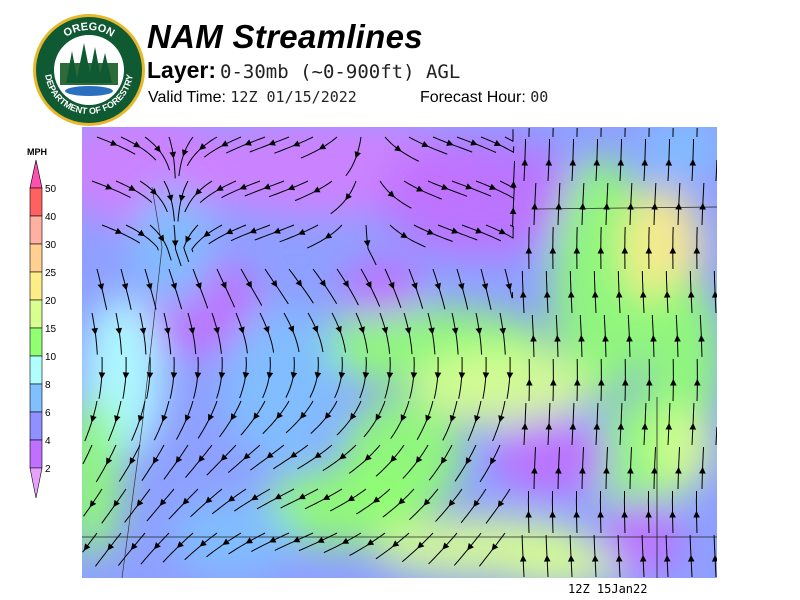 Image resolution: width=800 pixels, height=600 pixels. Describe the element at coordinates (36, 483) in the screenshot. I see `legend-under-triangle` at that location.